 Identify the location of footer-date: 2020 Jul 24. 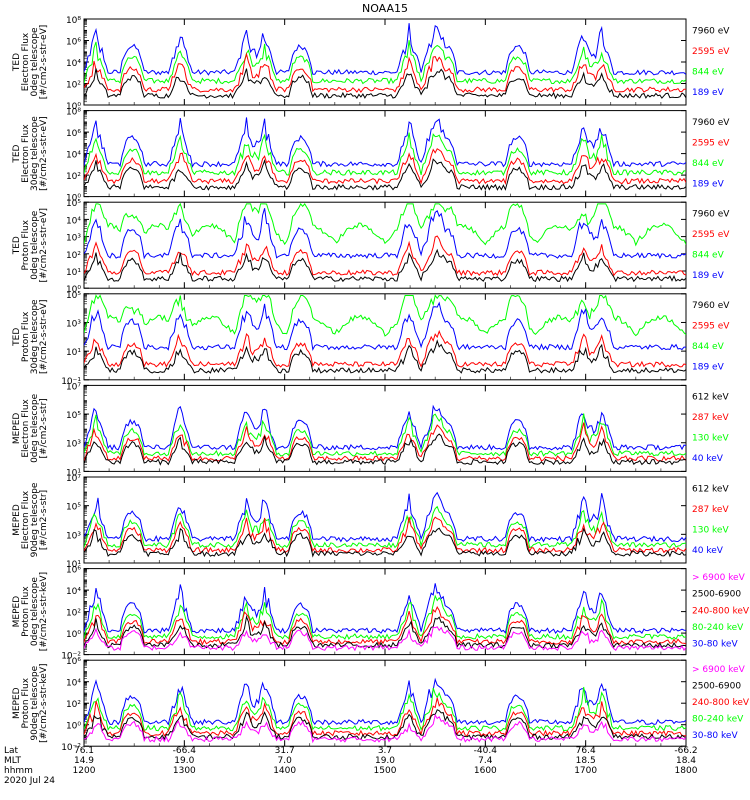
(29, 781).